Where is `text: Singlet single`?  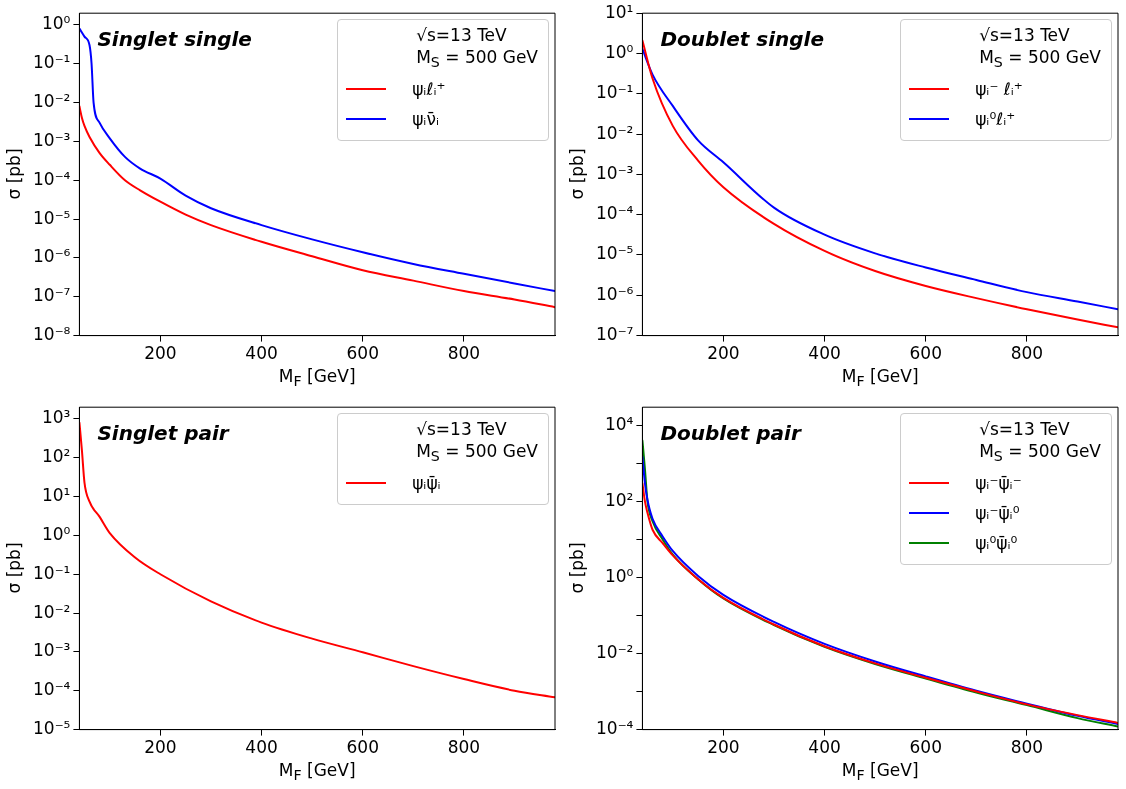
text: Singlet single is located at coordinates (174, 39).